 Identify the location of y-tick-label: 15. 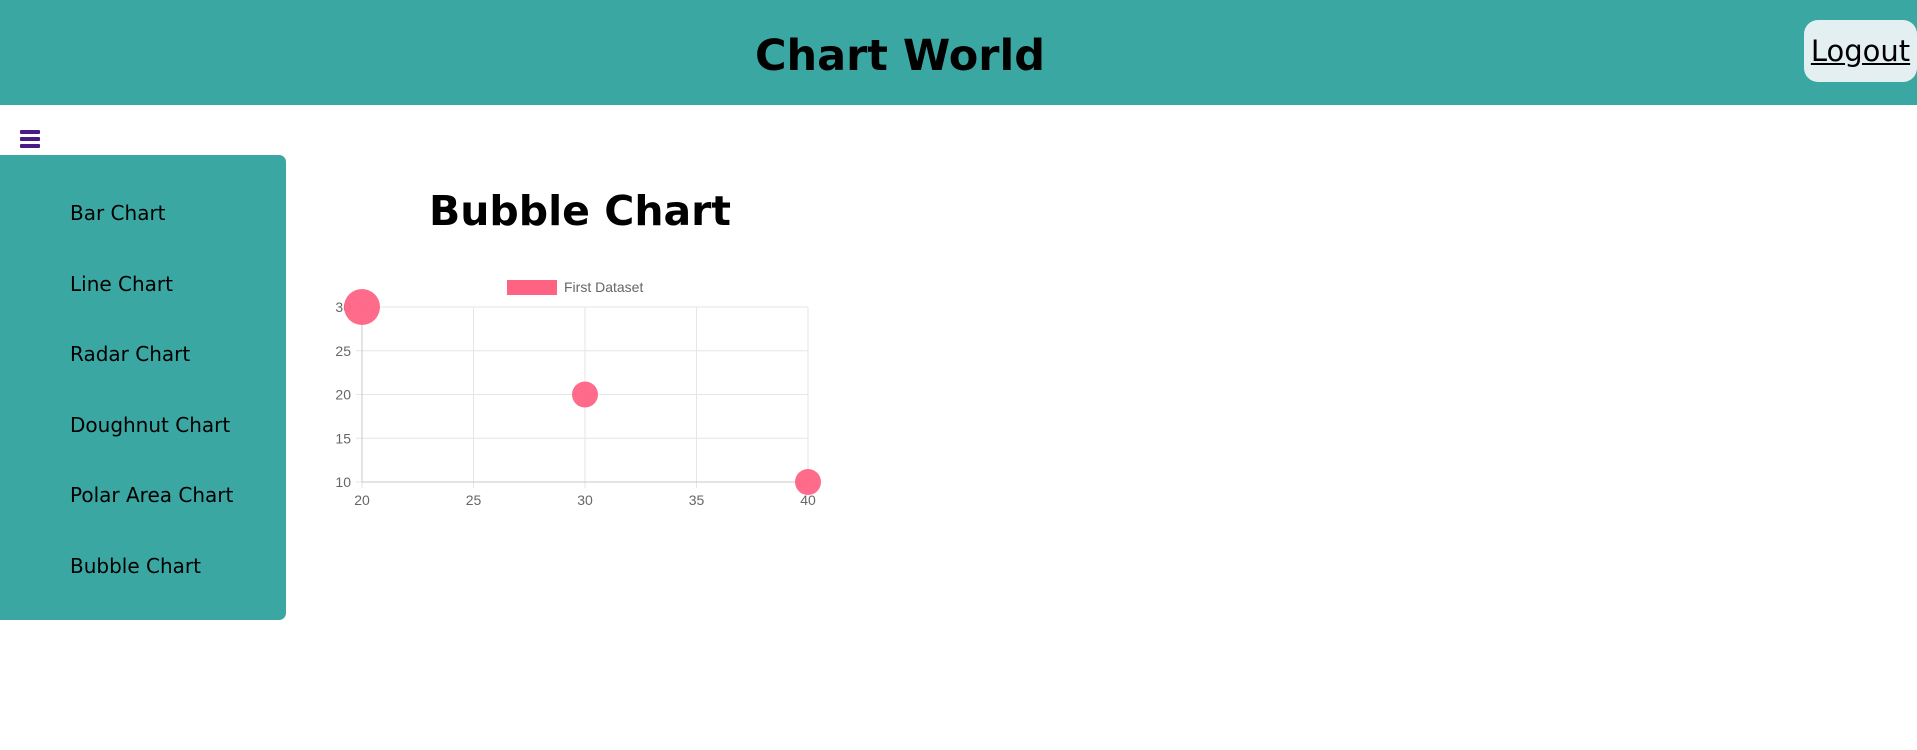
(343, 438).